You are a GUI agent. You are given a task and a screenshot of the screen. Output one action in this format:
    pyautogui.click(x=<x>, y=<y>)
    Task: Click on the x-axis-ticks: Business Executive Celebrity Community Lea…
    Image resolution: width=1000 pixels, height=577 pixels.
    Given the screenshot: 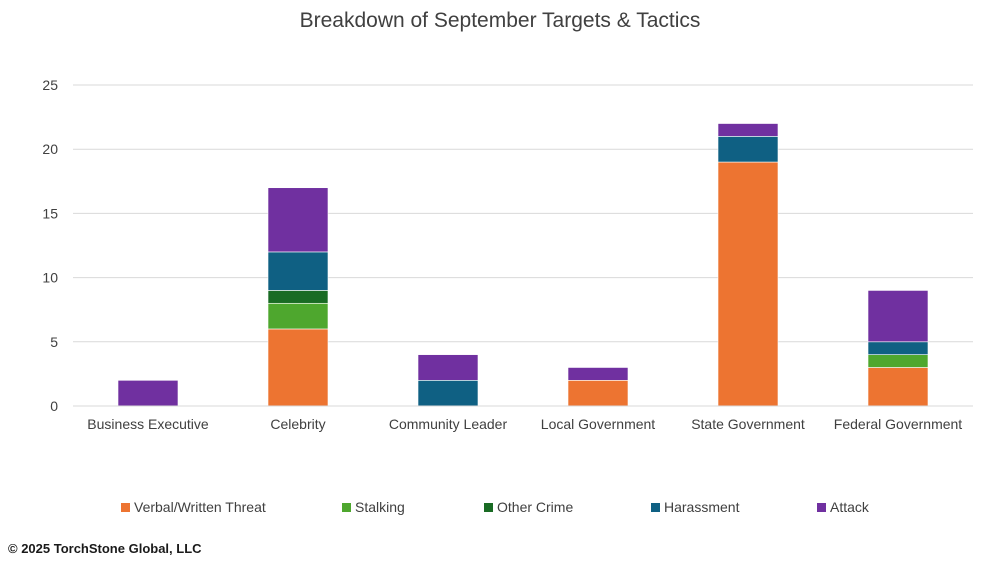 What is the action you would take?
    pyautogui.click(x=524, y=424)
    